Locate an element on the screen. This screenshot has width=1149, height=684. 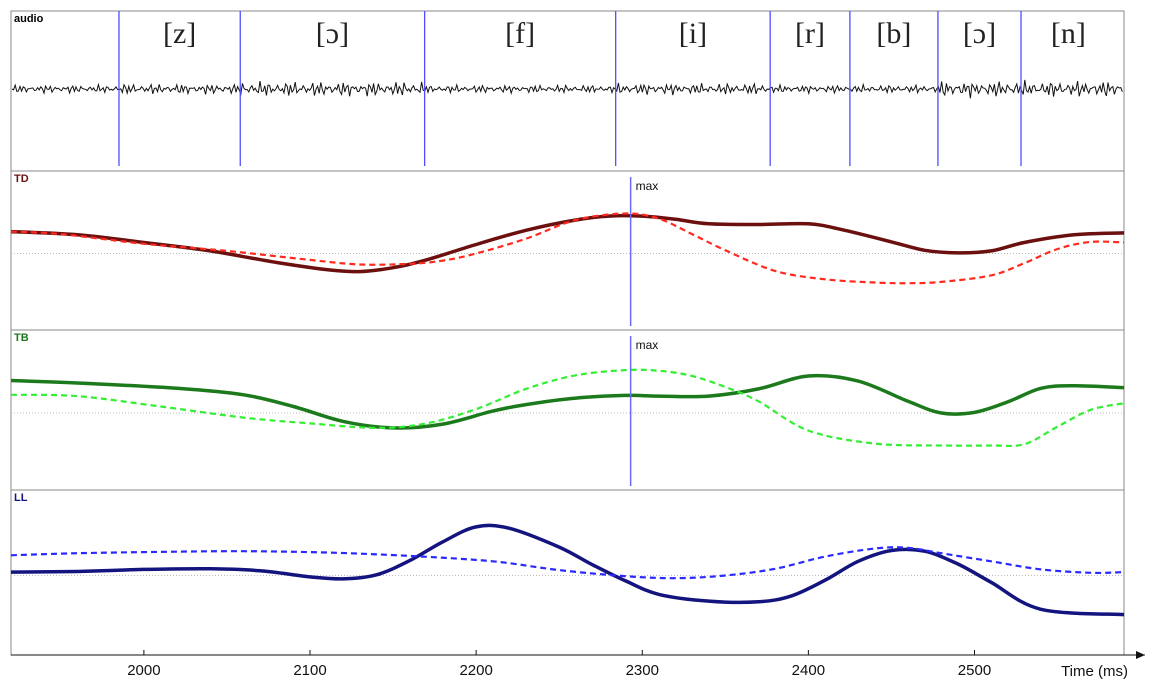
phone-label: [n] is located at coordinates (1068, 33).